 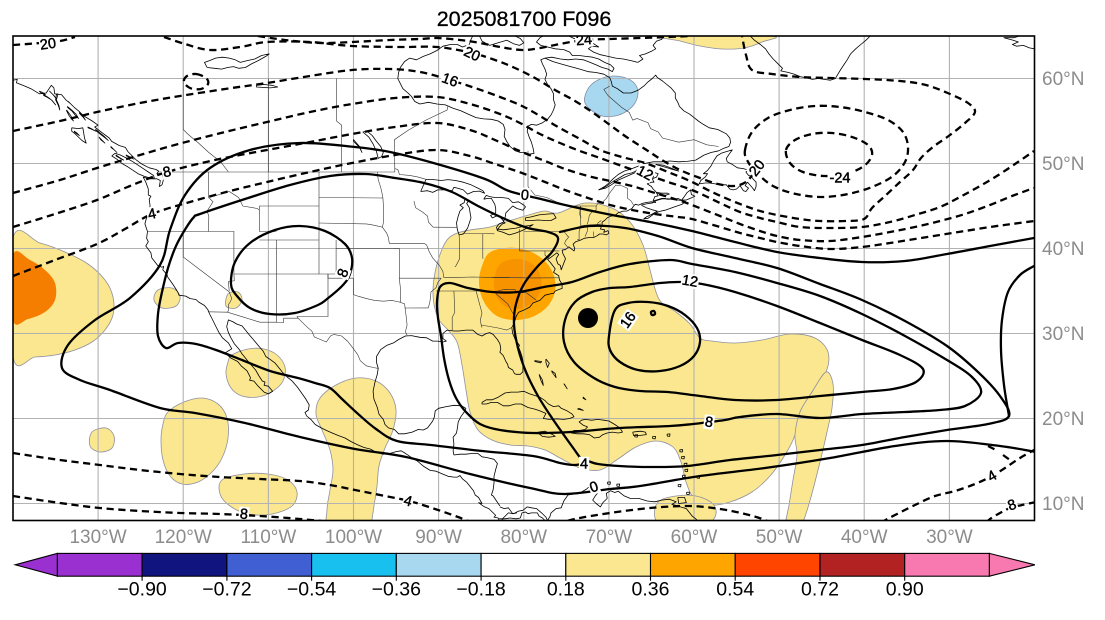 What do you see at coordinates (353, 537) in the screenshot?
I see `svg-text: 100°W` at bounding box center [353, 537].